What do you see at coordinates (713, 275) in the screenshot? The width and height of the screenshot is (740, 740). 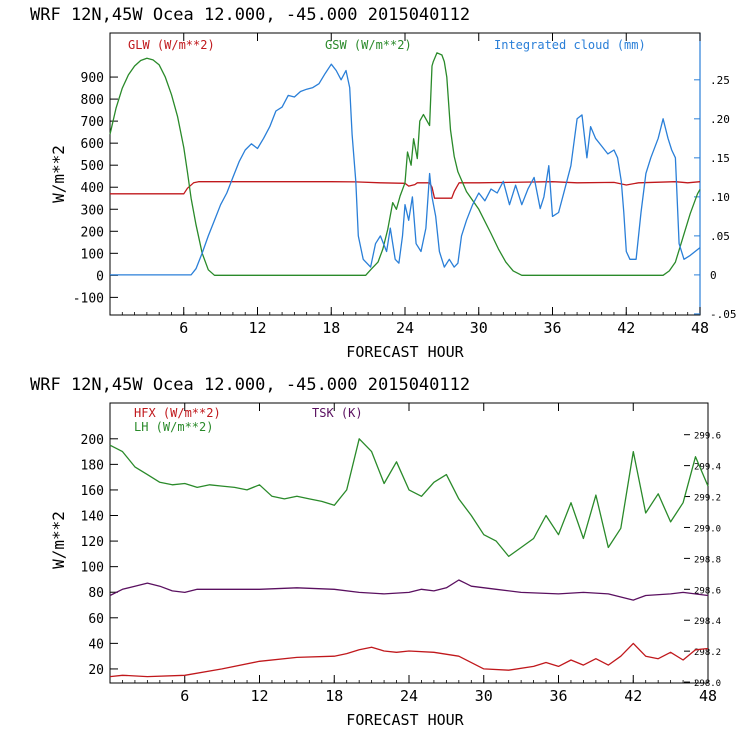 I see `y2-tick-label: 0` at bounding box center [713, 275].